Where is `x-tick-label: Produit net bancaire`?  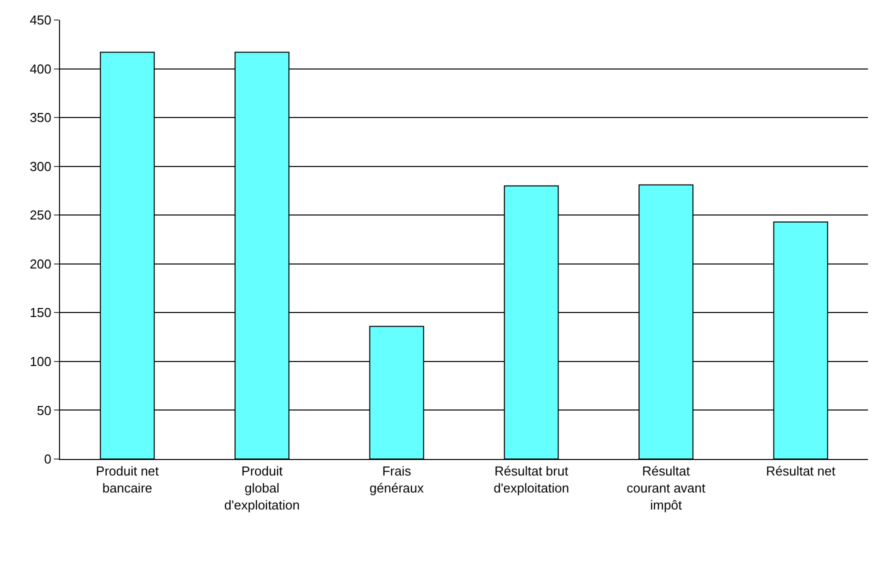 x-tick-label: Produit net bancaire is located at coordinates (128, 480).